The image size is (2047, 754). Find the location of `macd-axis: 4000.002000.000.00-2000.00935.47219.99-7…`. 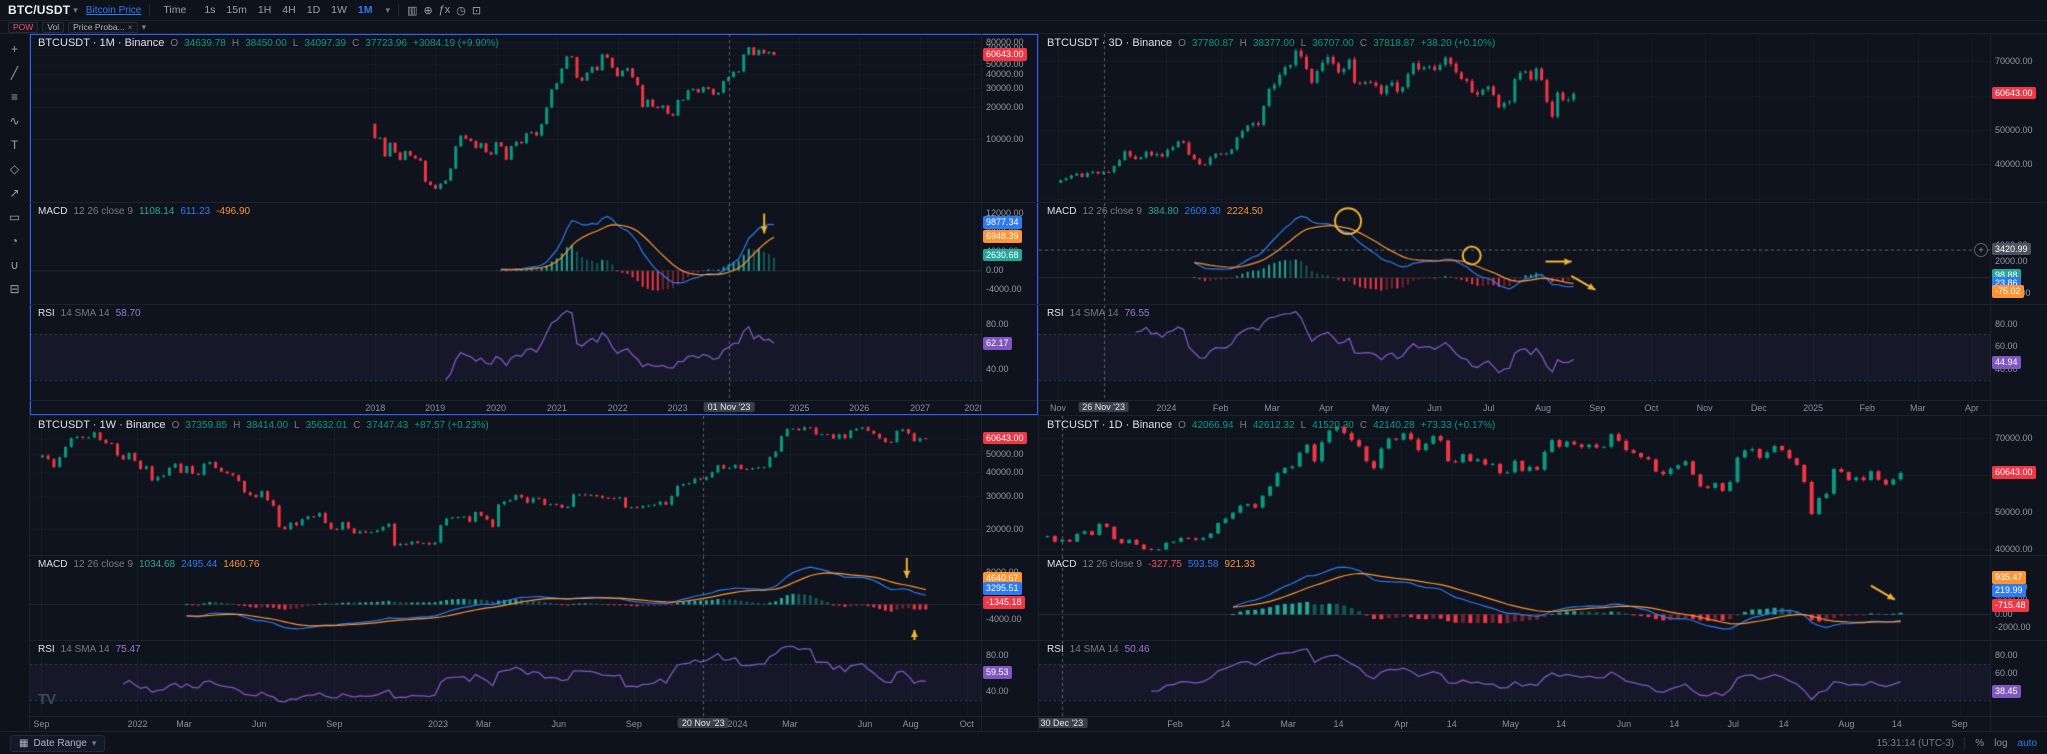

macd-axis: 4000.002000.000.00-2000.00935.47219.99-7… is located at coordinates (2018, 597).